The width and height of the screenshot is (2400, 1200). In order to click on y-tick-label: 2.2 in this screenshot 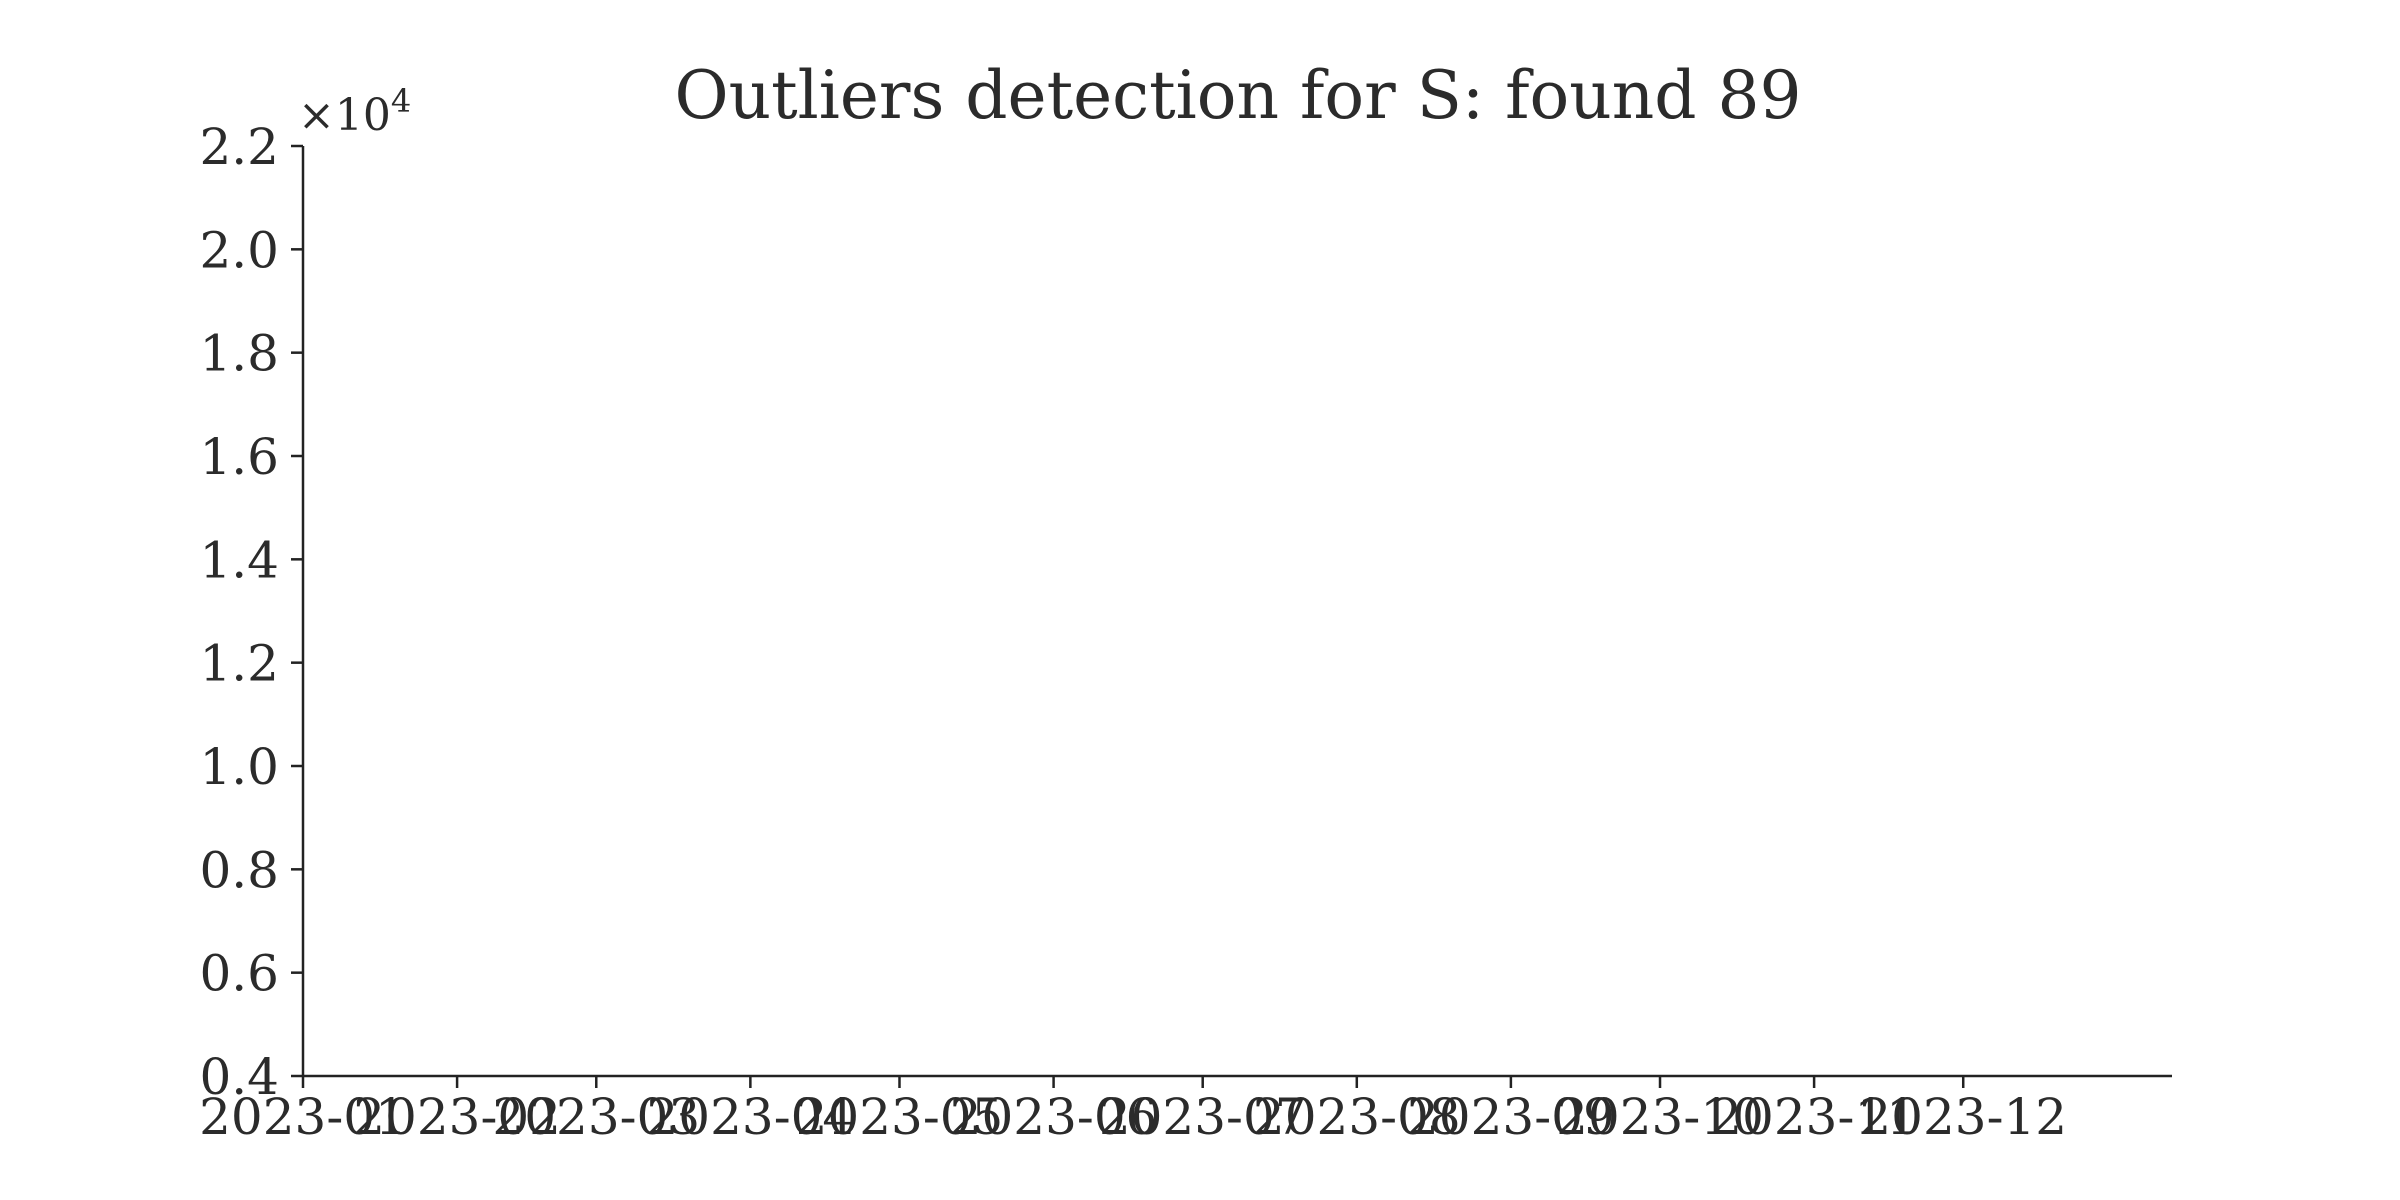, I will do `click(239, 147)`.